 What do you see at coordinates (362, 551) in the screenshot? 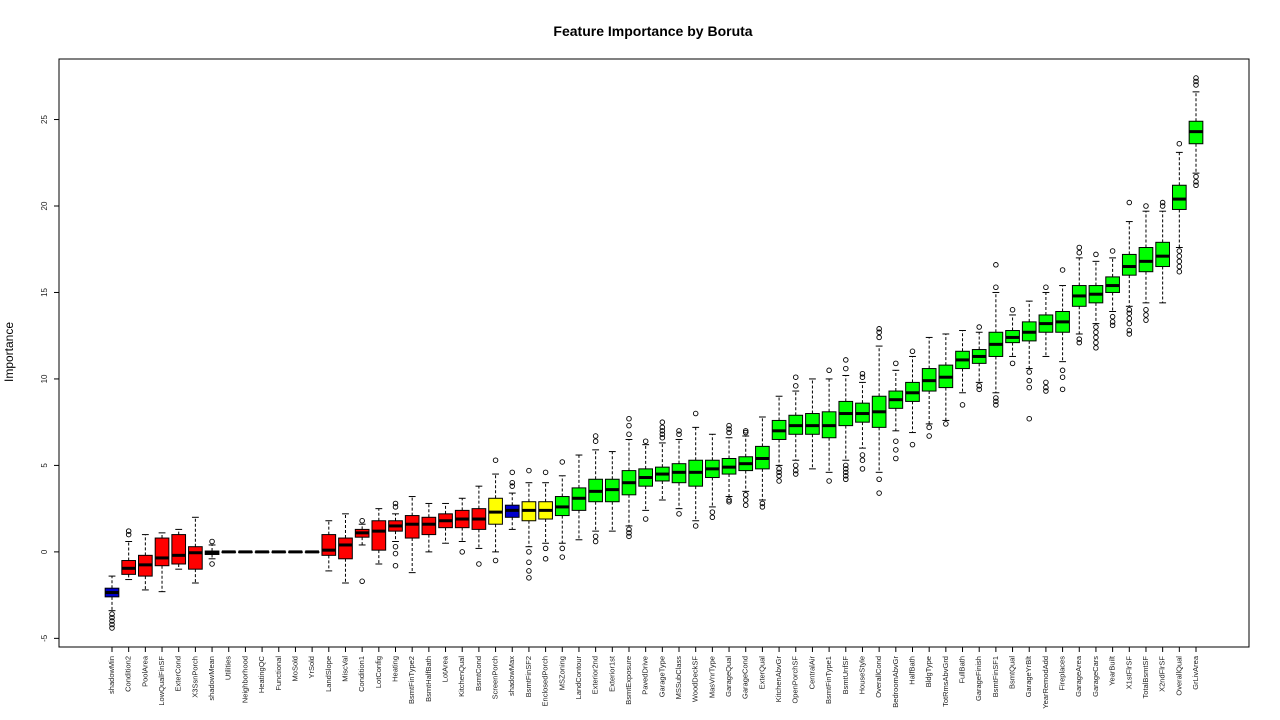
I see `box-Condition1` at bounding box center [362, 551].